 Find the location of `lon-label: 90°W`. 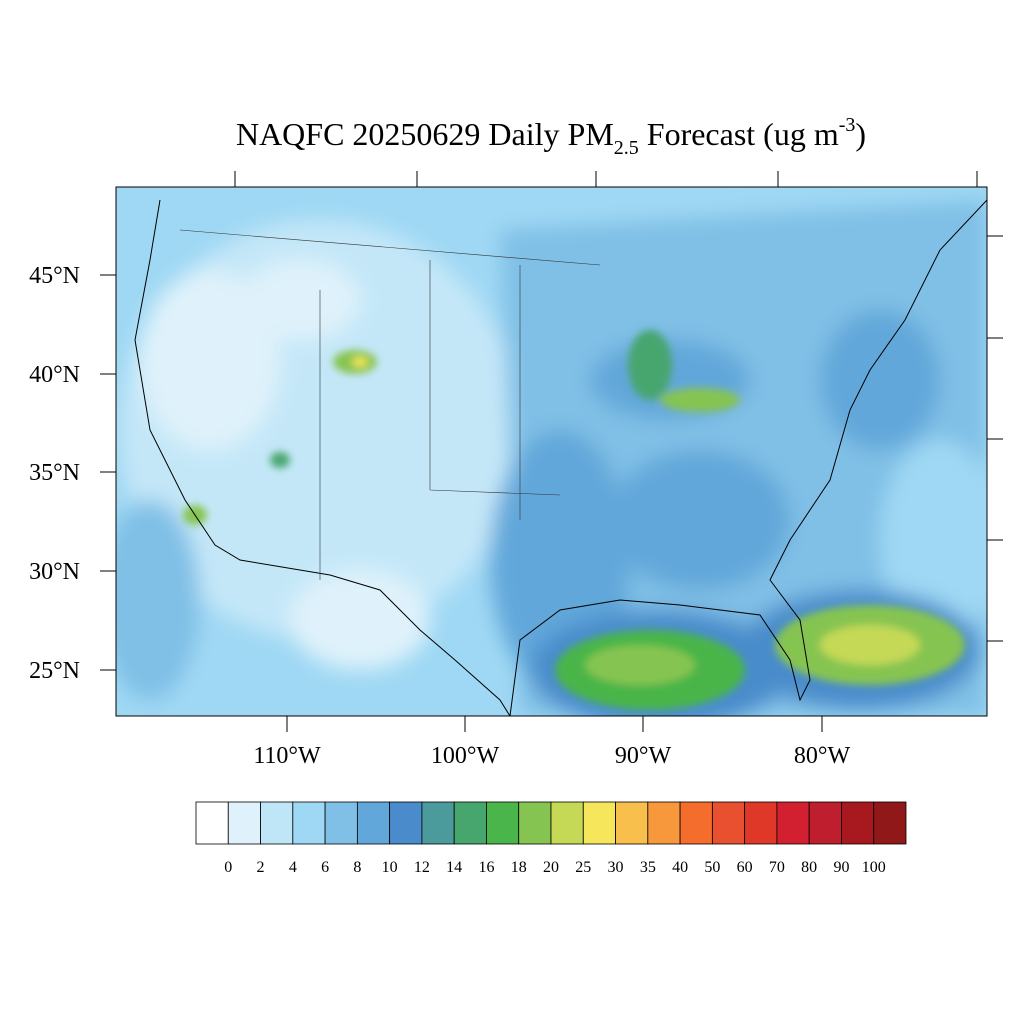

lon-label: 90°W is located at coordinates (643, 756).